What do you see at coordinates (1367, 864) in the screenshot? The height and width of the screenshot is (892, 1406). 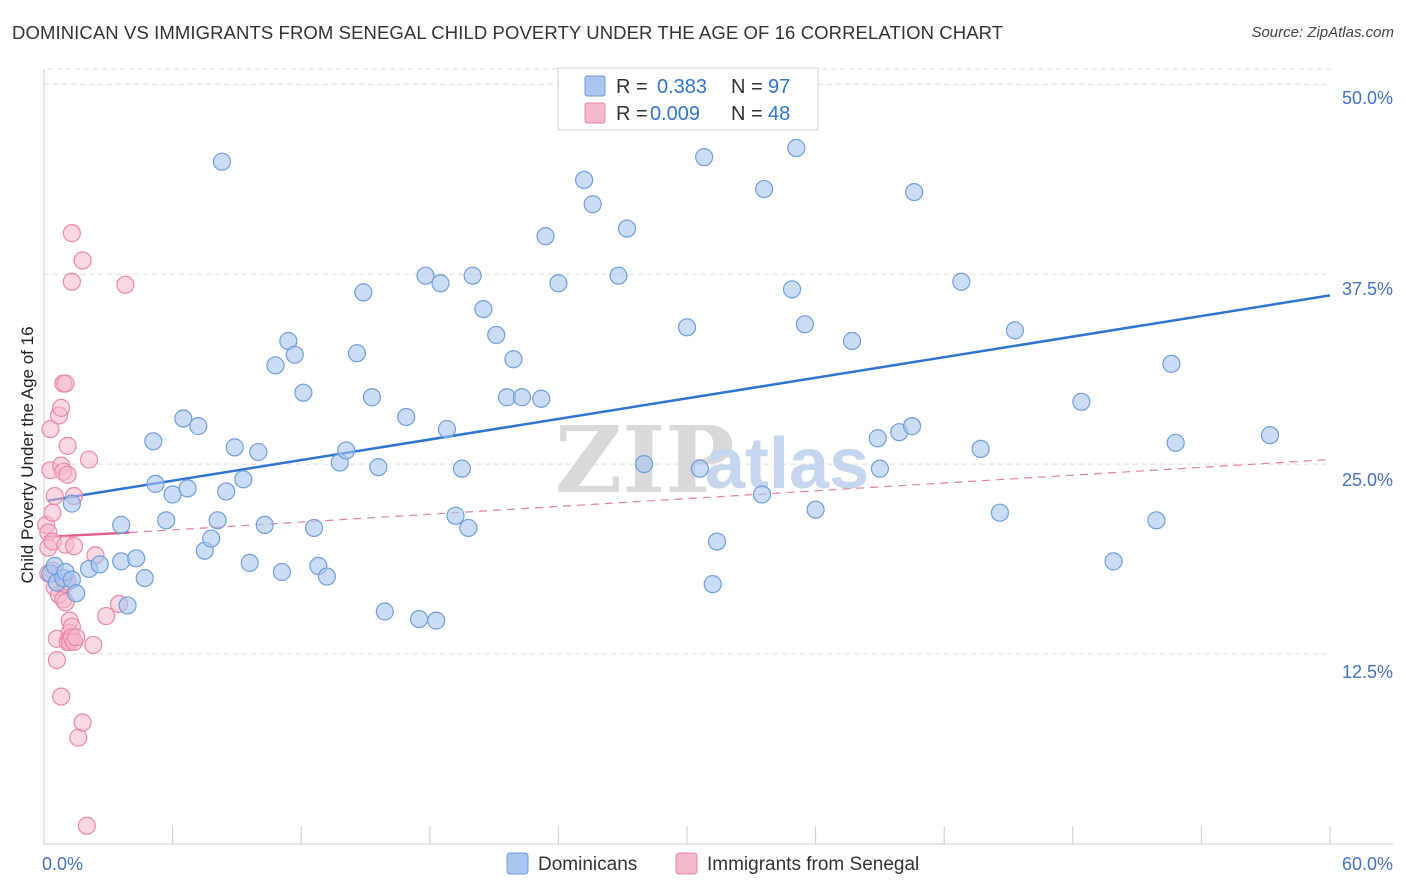 I see `x-tick-label-max: 60.0%` at bounding box center [1367, 864].